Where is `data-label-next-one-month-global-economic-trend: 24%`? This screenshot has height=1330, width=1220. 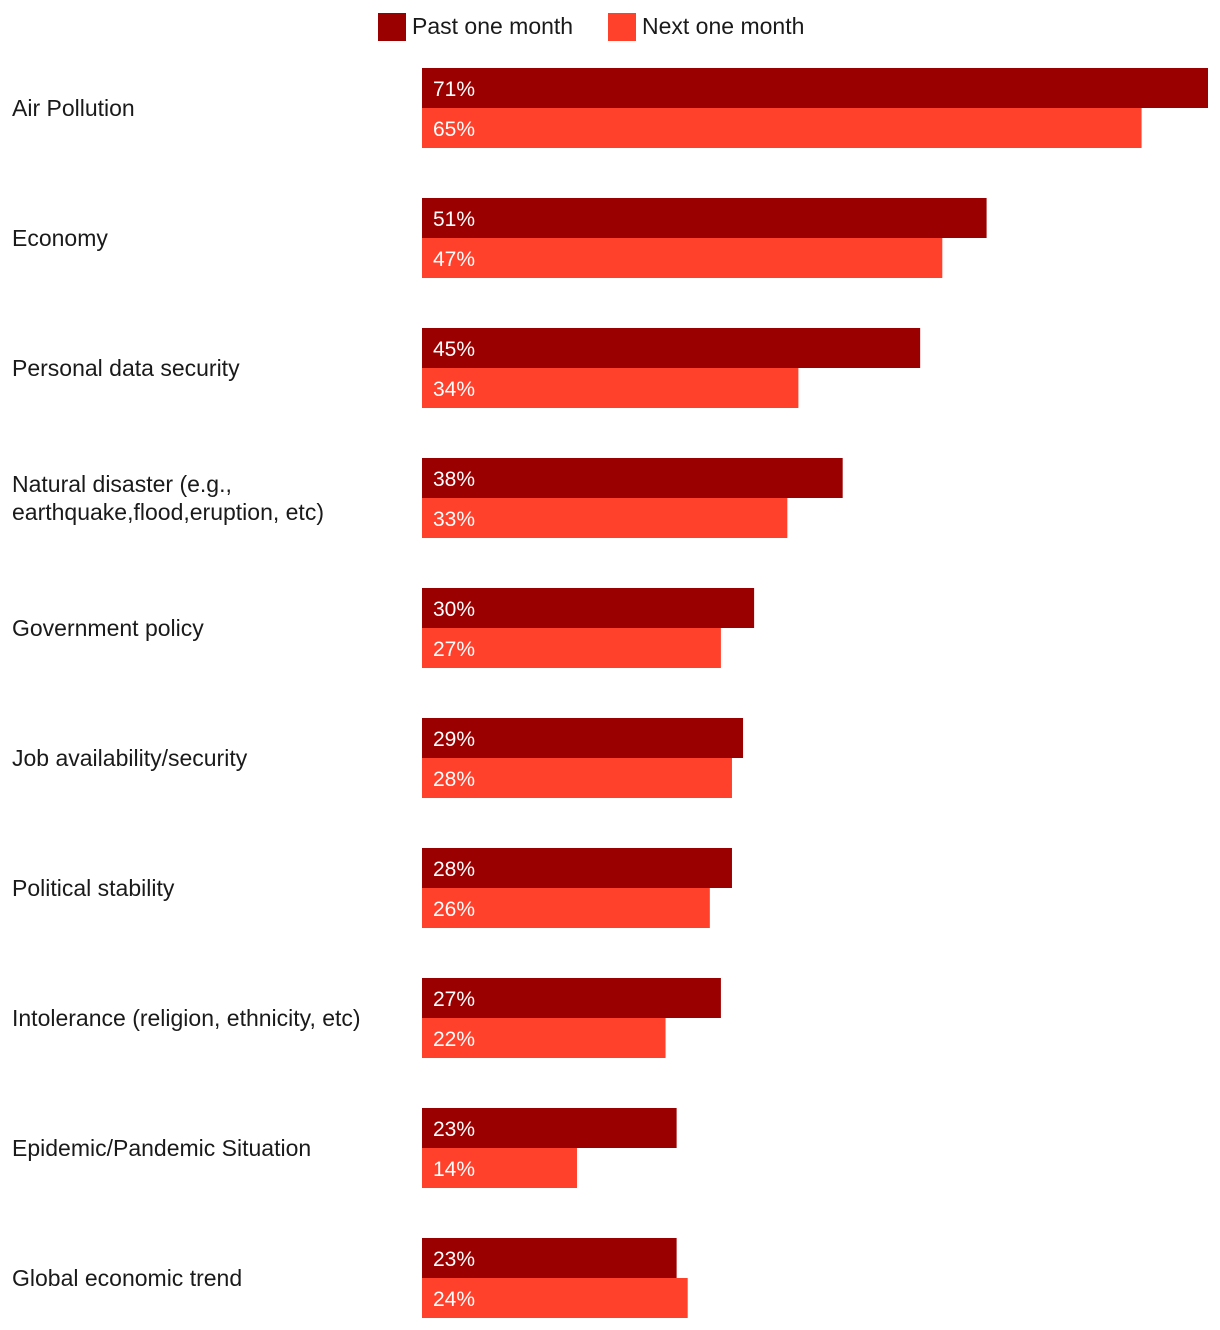 data-label-next-one-month-global-economic-trend: 24% is located at coordinates (454, 1299).